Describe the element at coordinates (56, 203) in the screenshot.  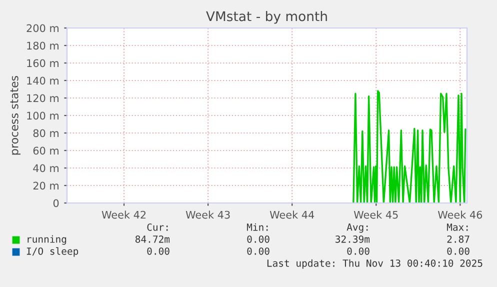
I see `y-tick-label: 0` at that location.